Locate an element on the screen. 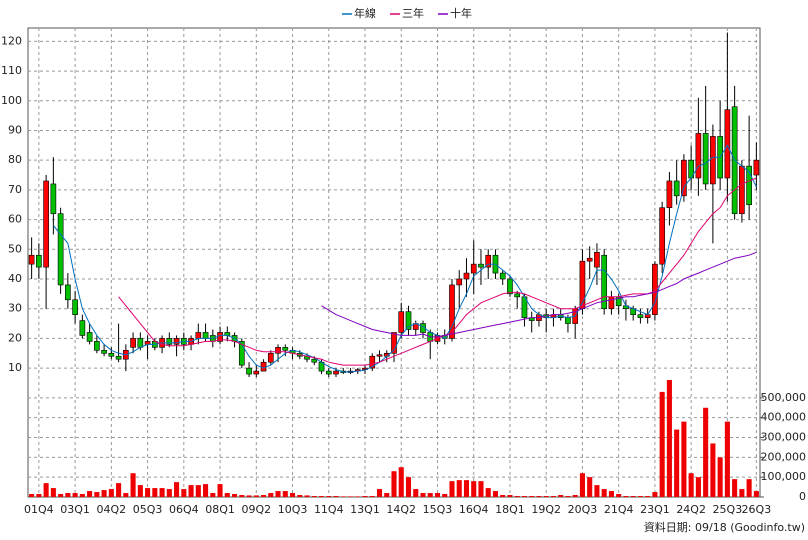 This screenshot has height=540, width=808. x-tick-label: 13Q1 is located at coordinates (365, 509).